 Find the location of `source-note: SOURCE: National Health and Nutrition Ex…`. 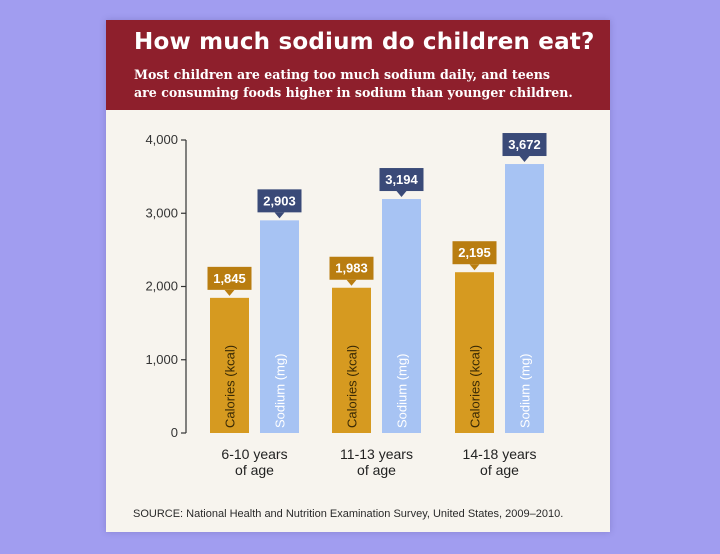

source-note: SOURCE: National Health and Nutrition Ex… is located at coordinates (348, 514).